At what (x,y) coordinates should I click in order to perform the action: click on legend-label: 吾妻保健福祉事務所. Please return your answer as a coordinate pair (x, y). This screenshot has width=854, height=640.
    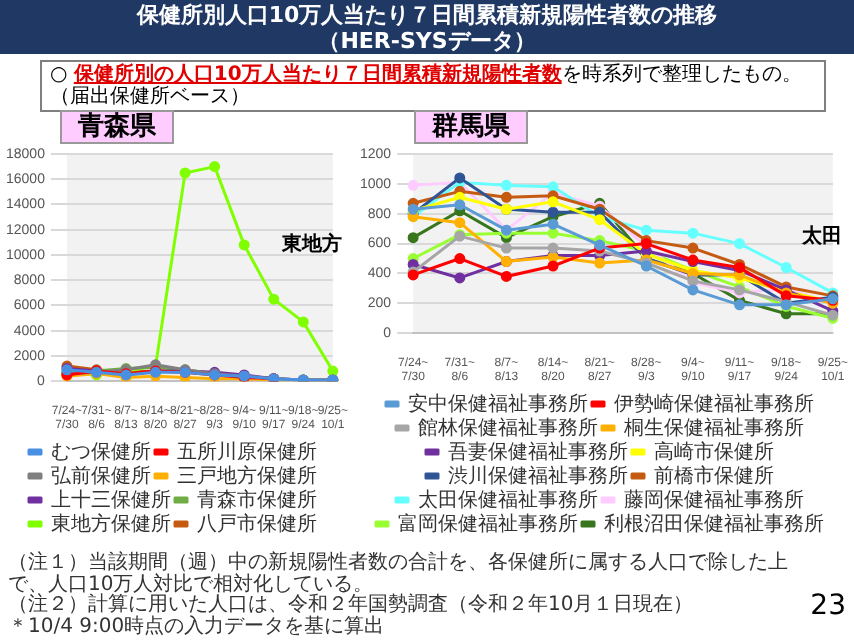
    Looking at the image, I should click on (538, 451).